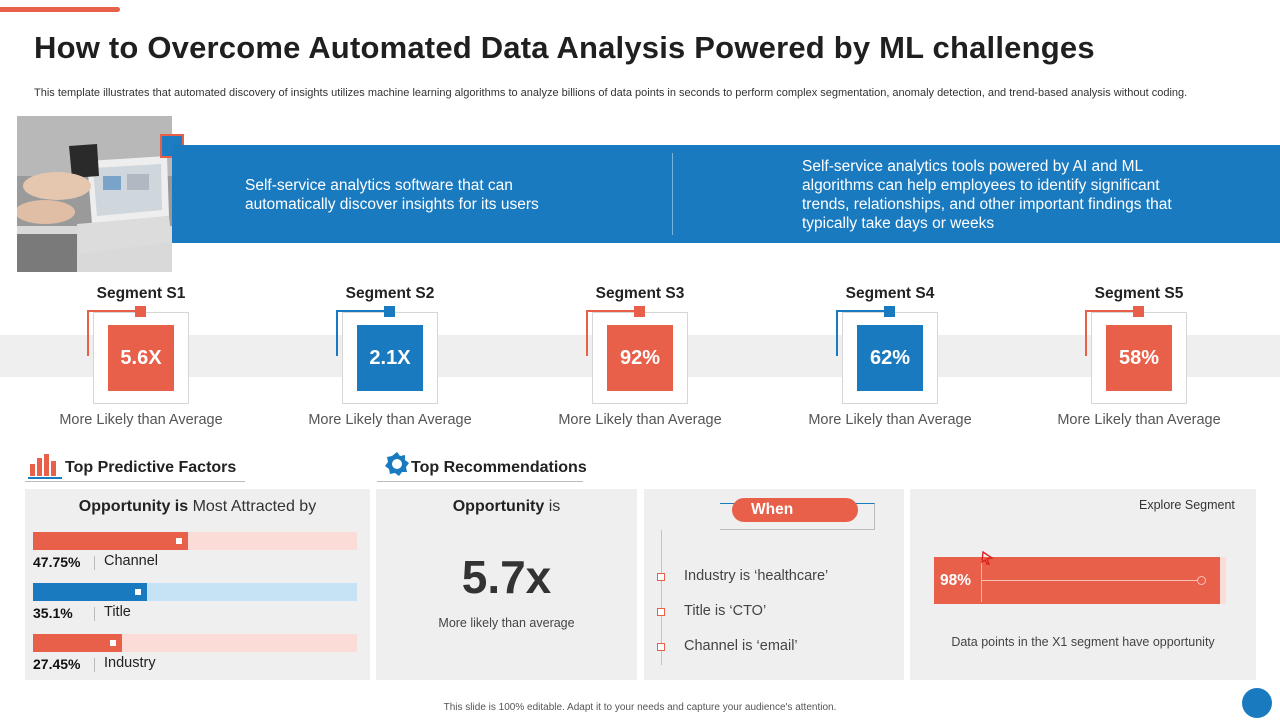  Describe the element at coordinates (53, 613) in the screenshot. I see `factor-value: 35.1%` at that location.